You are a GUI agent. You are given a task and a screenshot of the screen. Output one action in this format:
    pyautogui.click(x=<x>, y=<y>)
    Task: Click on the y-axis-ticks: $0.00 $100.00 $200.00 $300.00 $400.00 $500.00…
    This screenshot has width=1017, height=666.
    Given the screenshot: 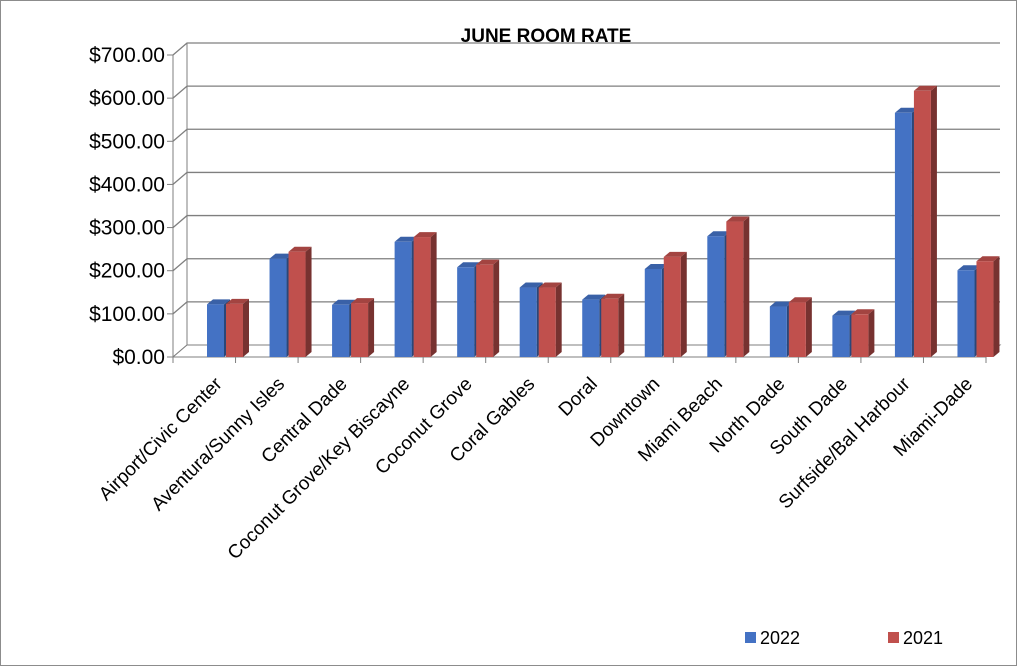 What is the action you would take?
    pyautogui.click(x=131, y=206)
    